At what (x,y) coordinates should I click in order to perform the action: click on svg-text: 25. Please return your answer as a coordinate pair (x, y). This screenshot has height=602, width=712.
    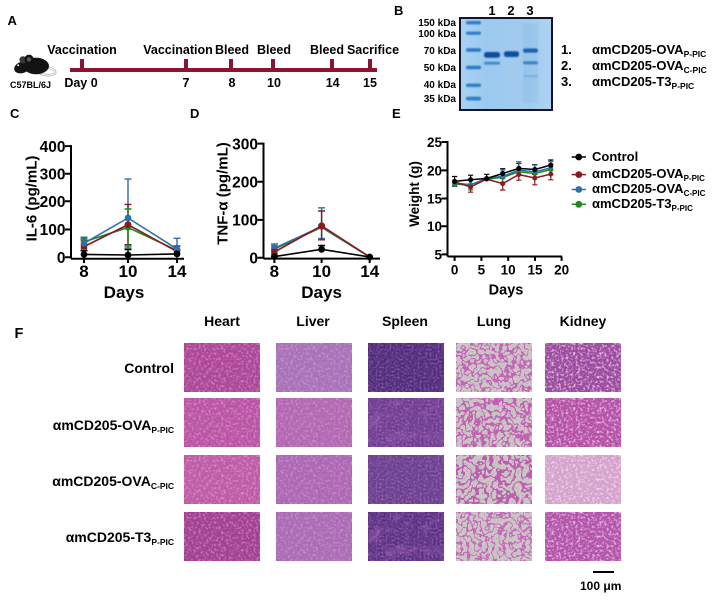
    Looking at the image, I should click on (435, 142).